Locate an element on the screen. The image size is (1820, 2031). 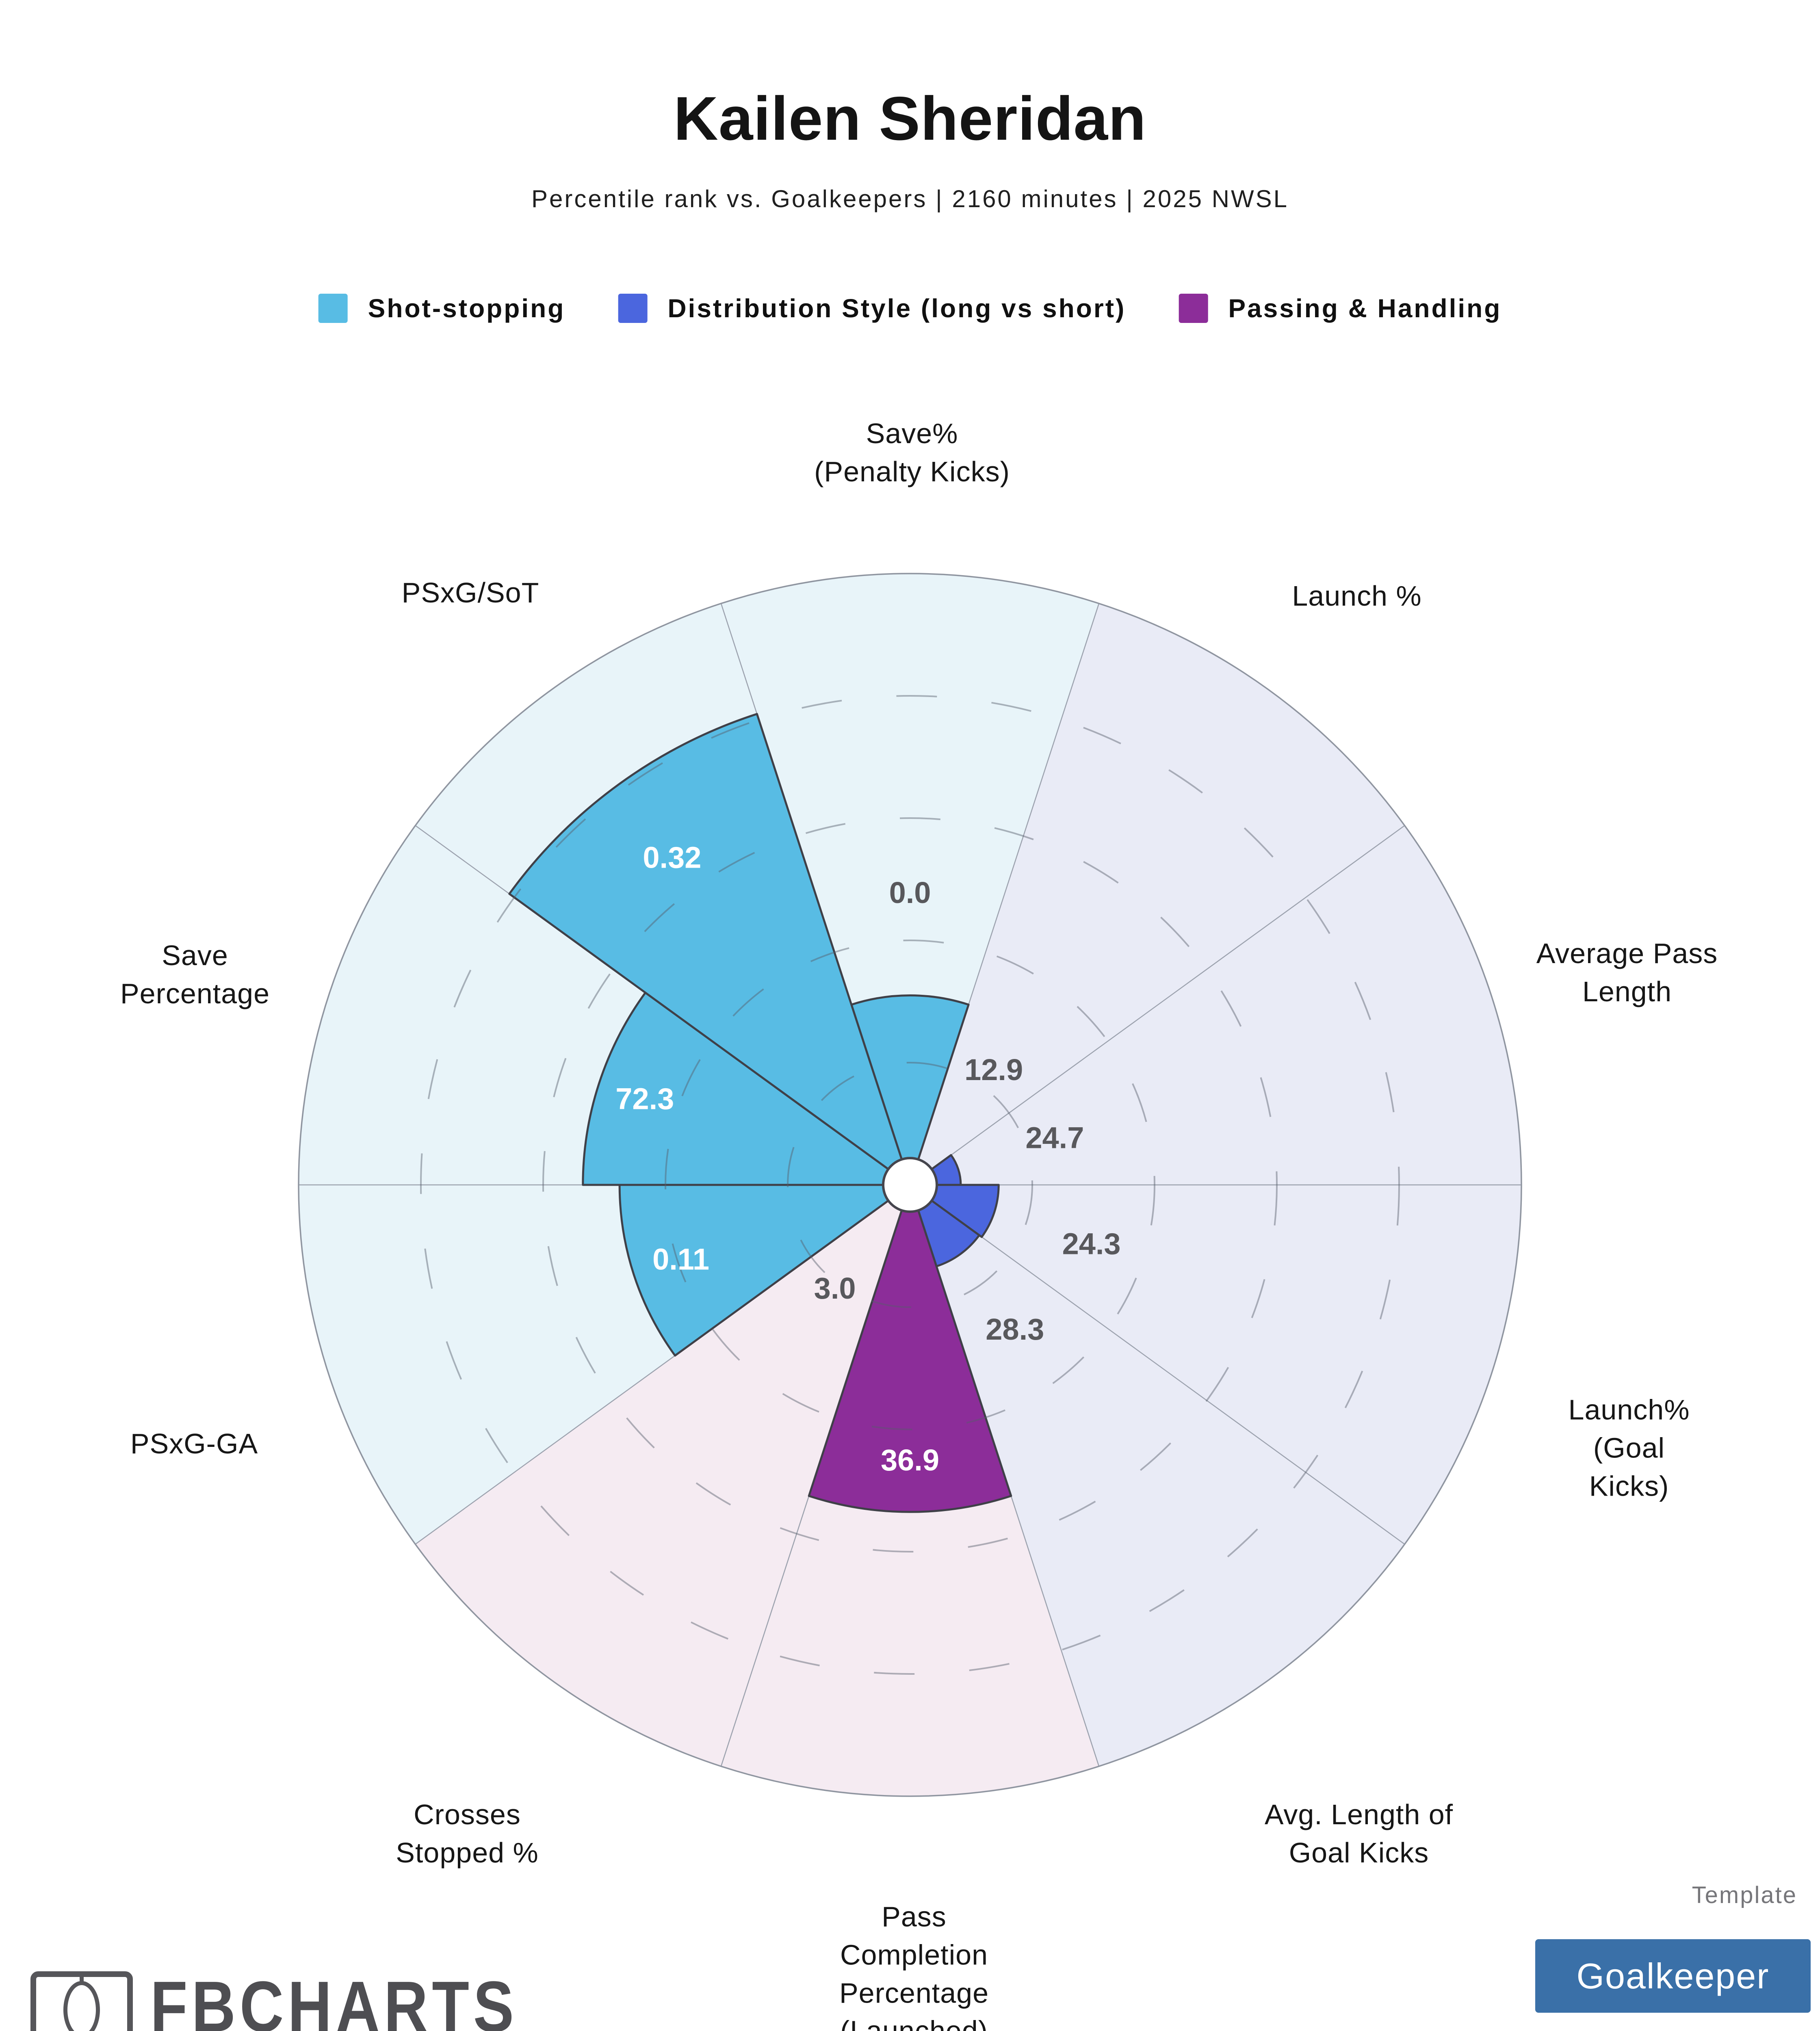
slice-bg-average-pass is located at coordinates (1215, 1005).